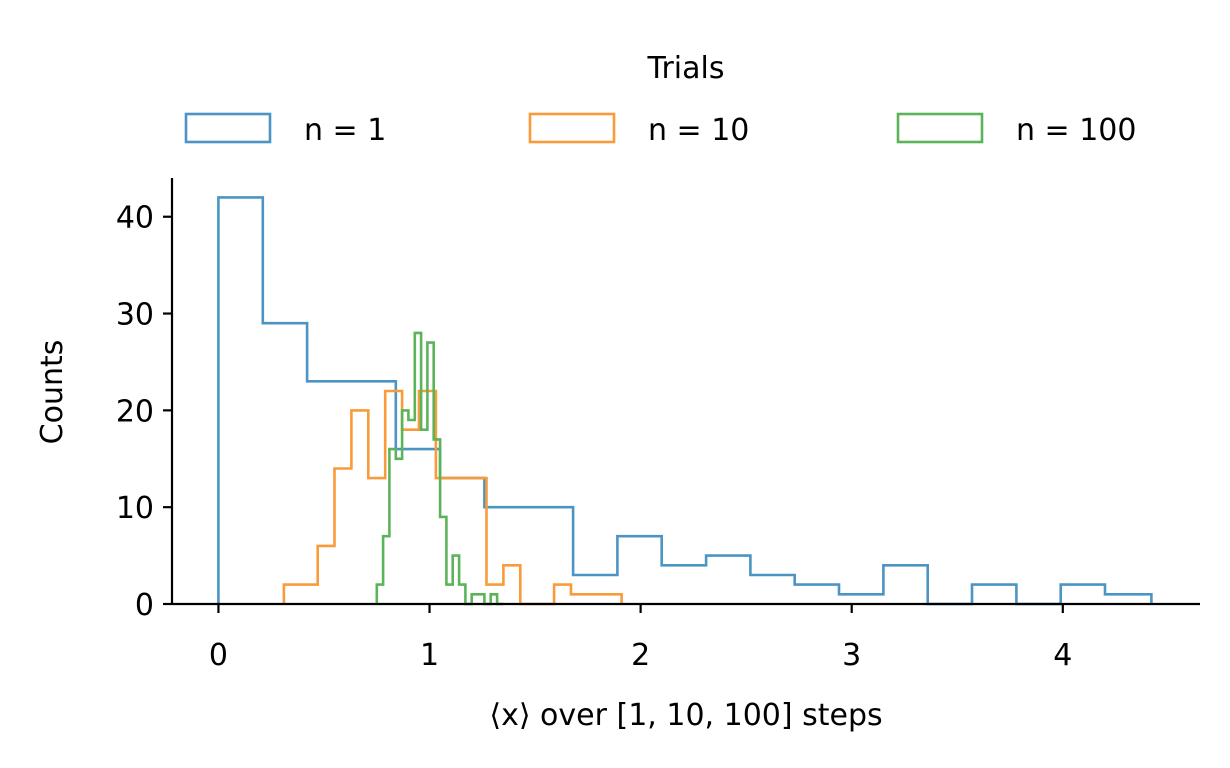 The height and width of the screenshot is (768, 1230). Describe the element at coordinates (135, 218) in the screenshot. I see `y-tick-label: 40` at that location.